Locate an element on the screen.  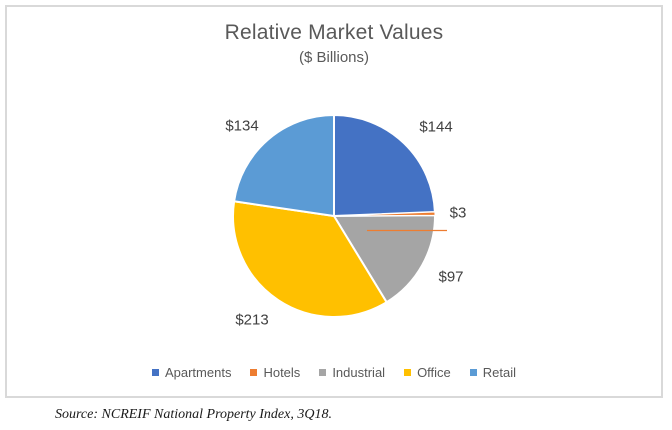
legend-item-apartments: Apartments is located at coordinates (191, 372).